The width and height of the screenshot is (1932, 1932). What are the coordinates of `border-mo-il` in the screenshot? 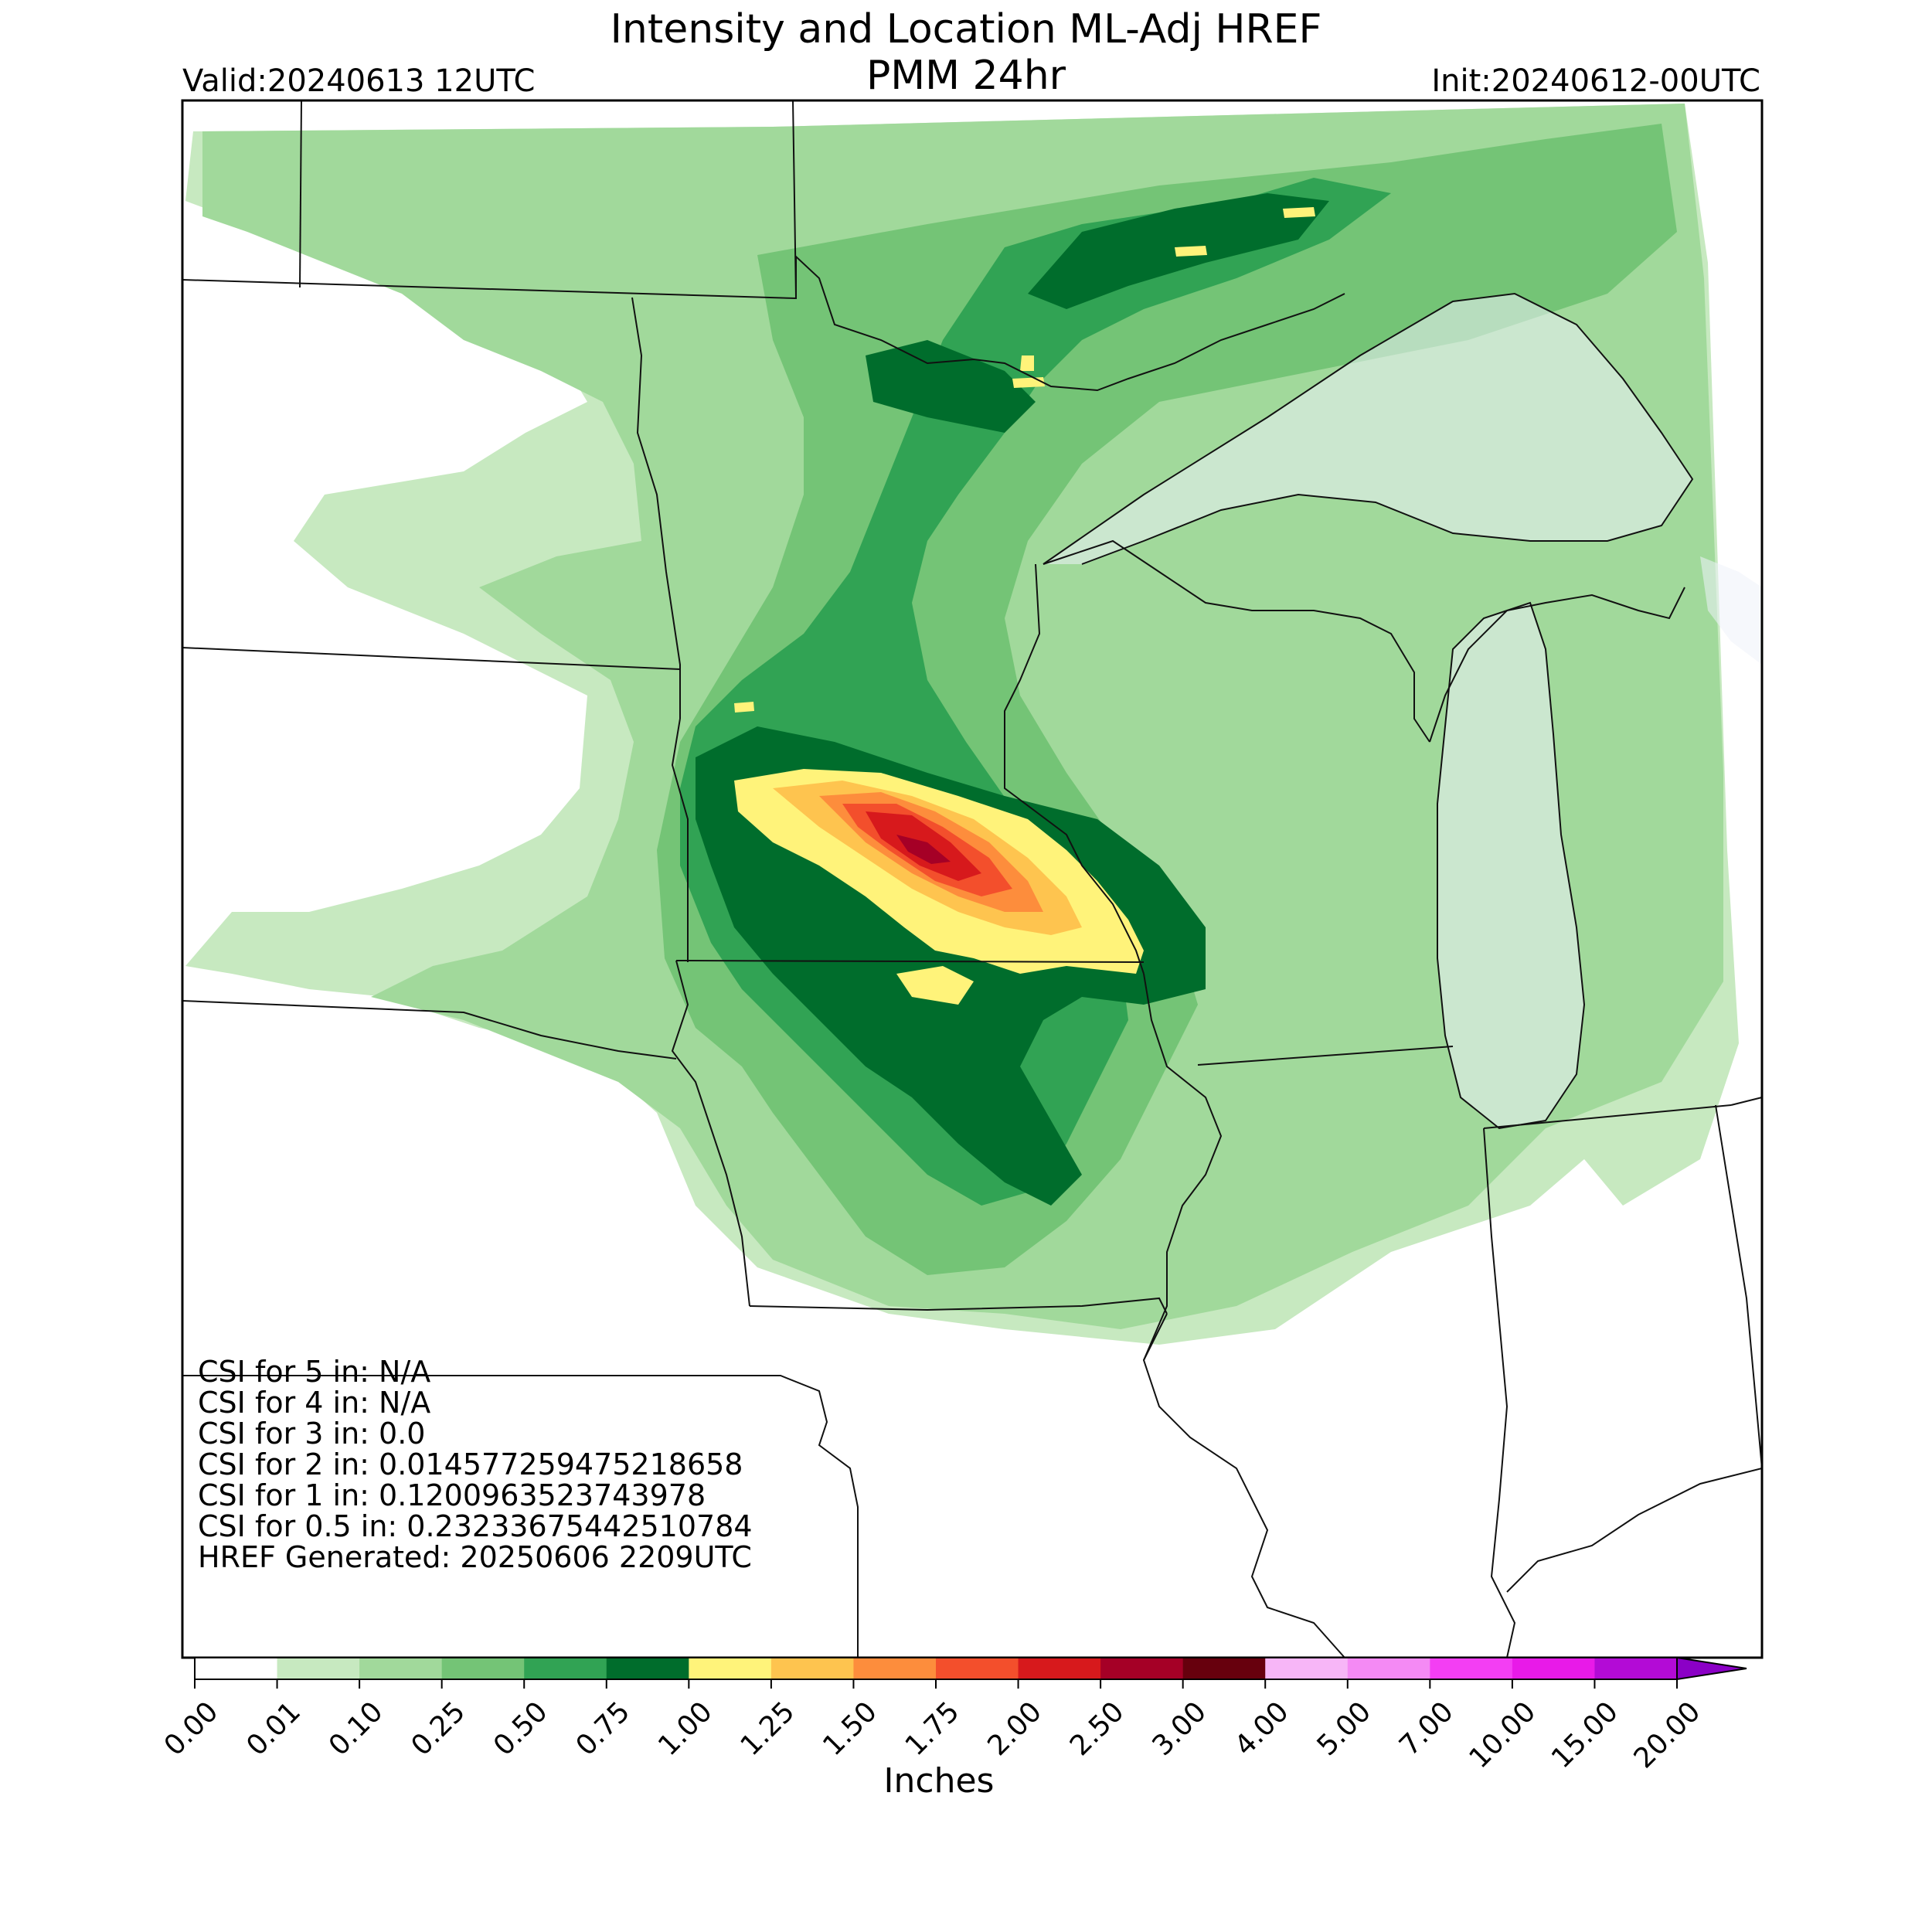 It's located at (1156, 1337).